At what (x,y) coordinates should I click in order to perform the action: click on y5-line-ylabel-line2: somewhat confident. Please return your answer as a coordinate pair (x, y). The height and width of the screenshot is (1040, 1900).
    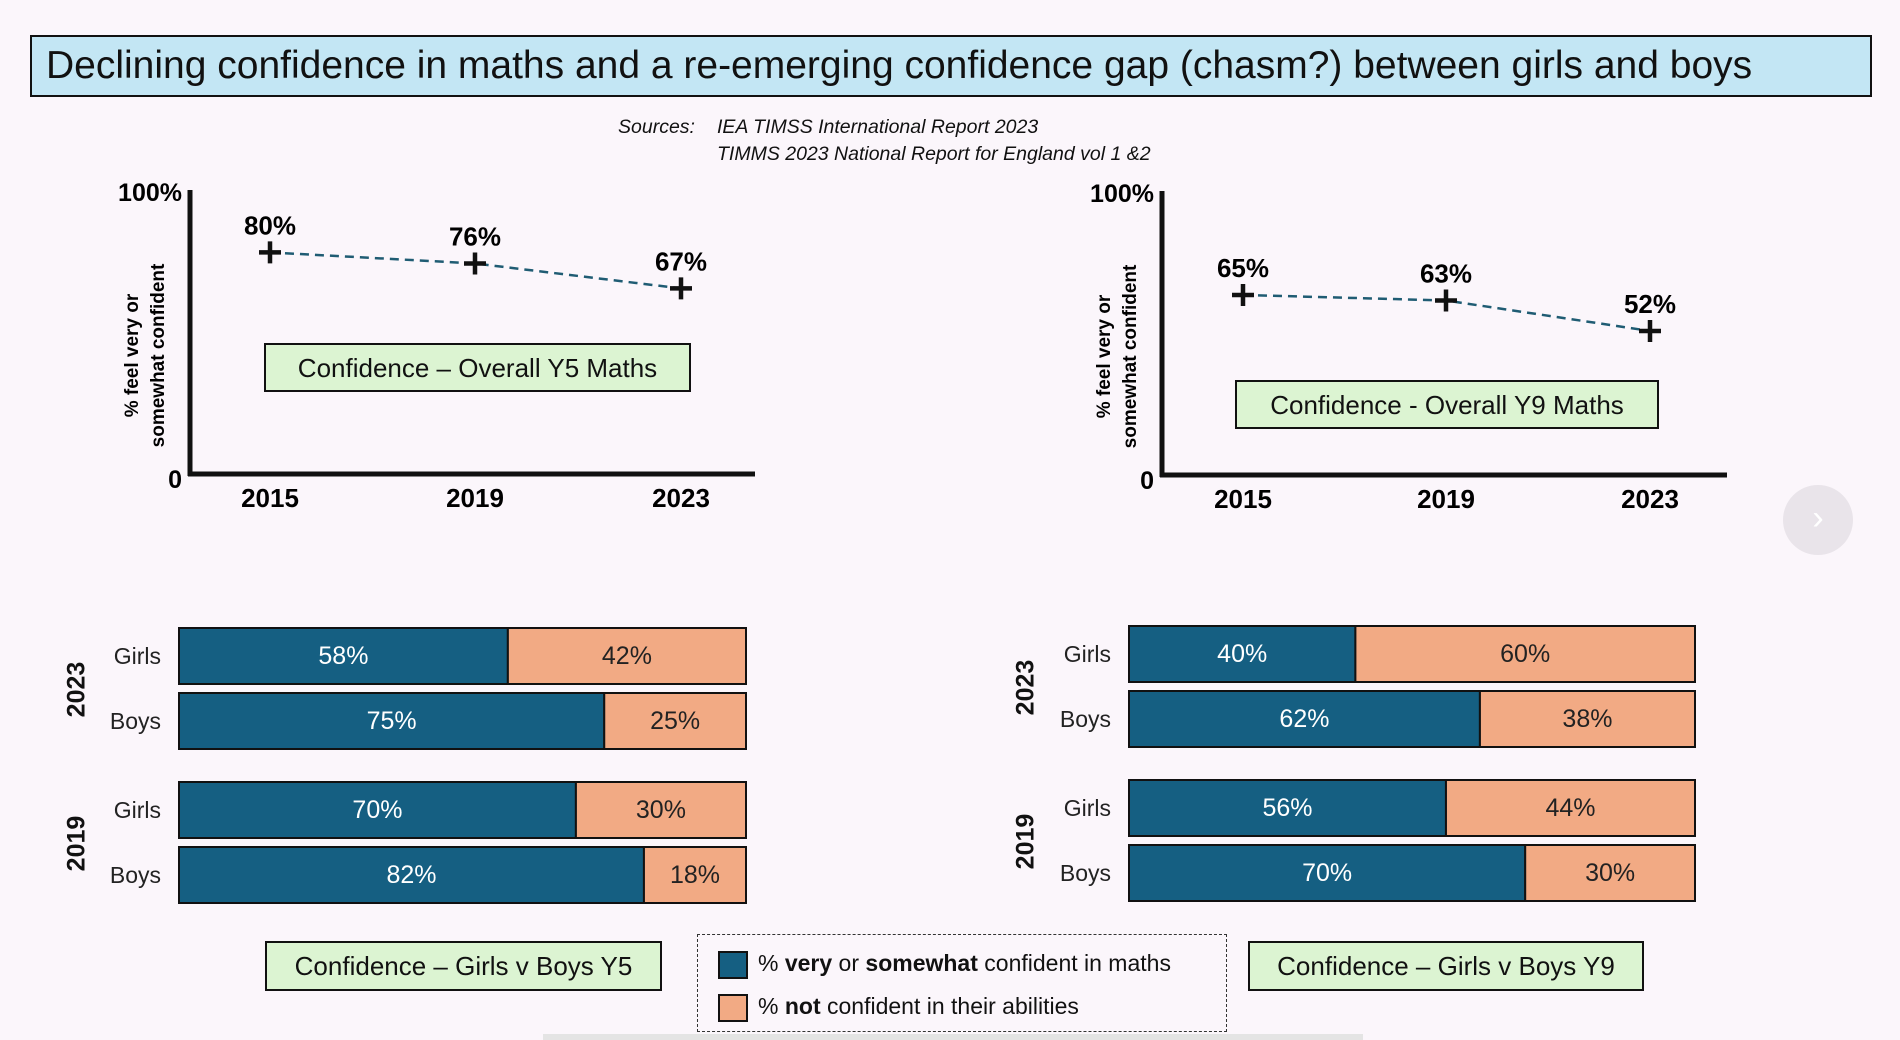
    Looking at the image, I should click on (158, 355).